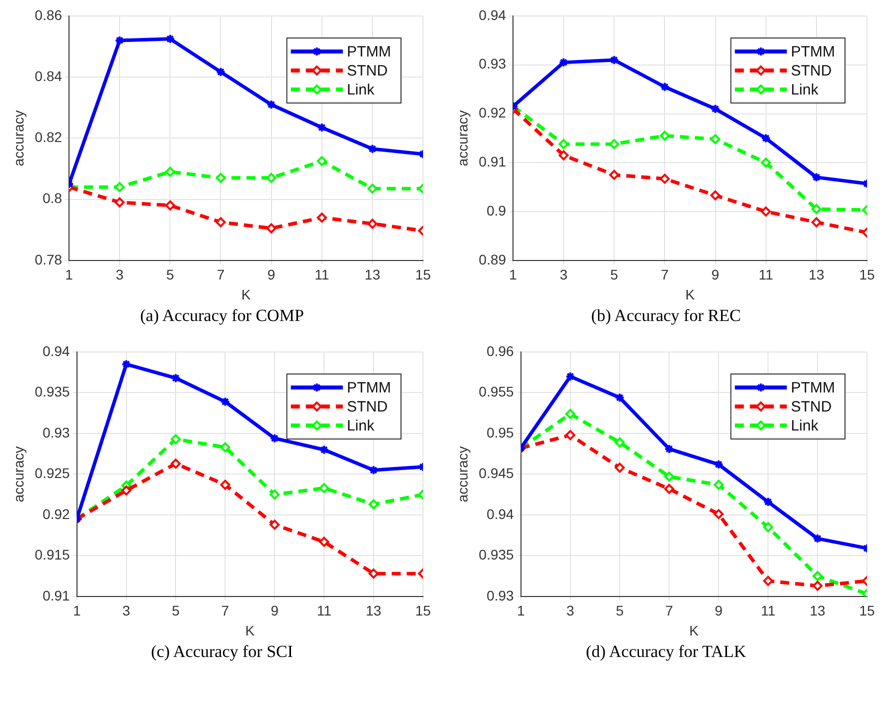 Image resolution: width=888 pixels, height=725 pixels. What do you see at coordinates (500, 350) in the screenshot?
I see `y-tick-label: 0.96` at bounding box center [500, 350].